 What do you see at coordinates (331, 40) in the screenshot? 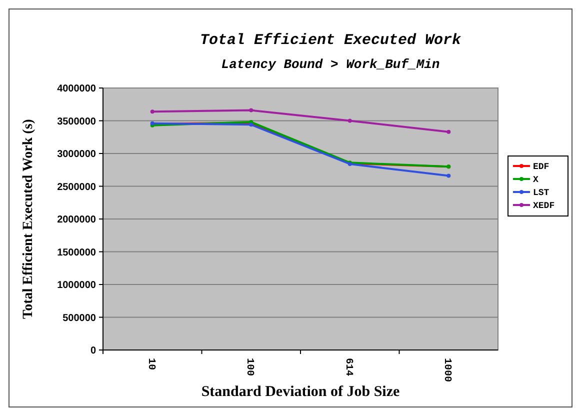
I see `chart-title: Total Efficient Executed Work` at bounding box center [331, 40].